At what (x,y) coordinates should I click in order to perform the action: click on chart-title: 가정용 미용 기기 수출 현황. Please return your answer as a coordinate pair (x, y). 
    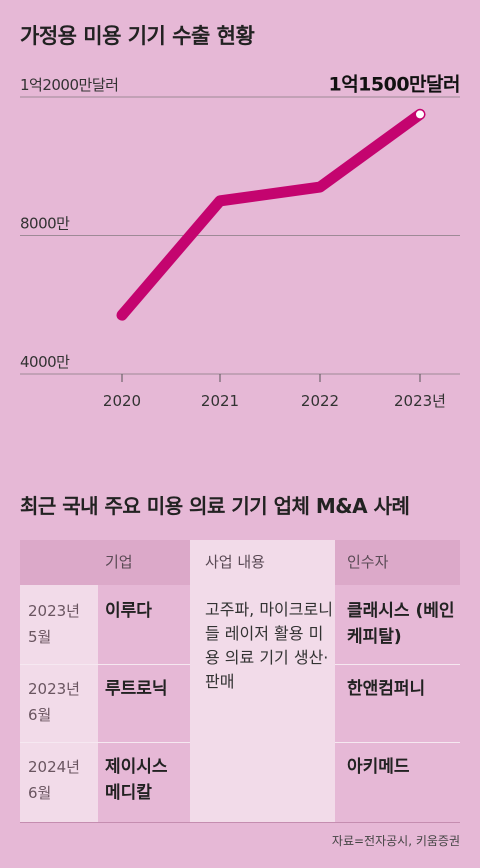
    Looking at the image, I should click on (137, 36).